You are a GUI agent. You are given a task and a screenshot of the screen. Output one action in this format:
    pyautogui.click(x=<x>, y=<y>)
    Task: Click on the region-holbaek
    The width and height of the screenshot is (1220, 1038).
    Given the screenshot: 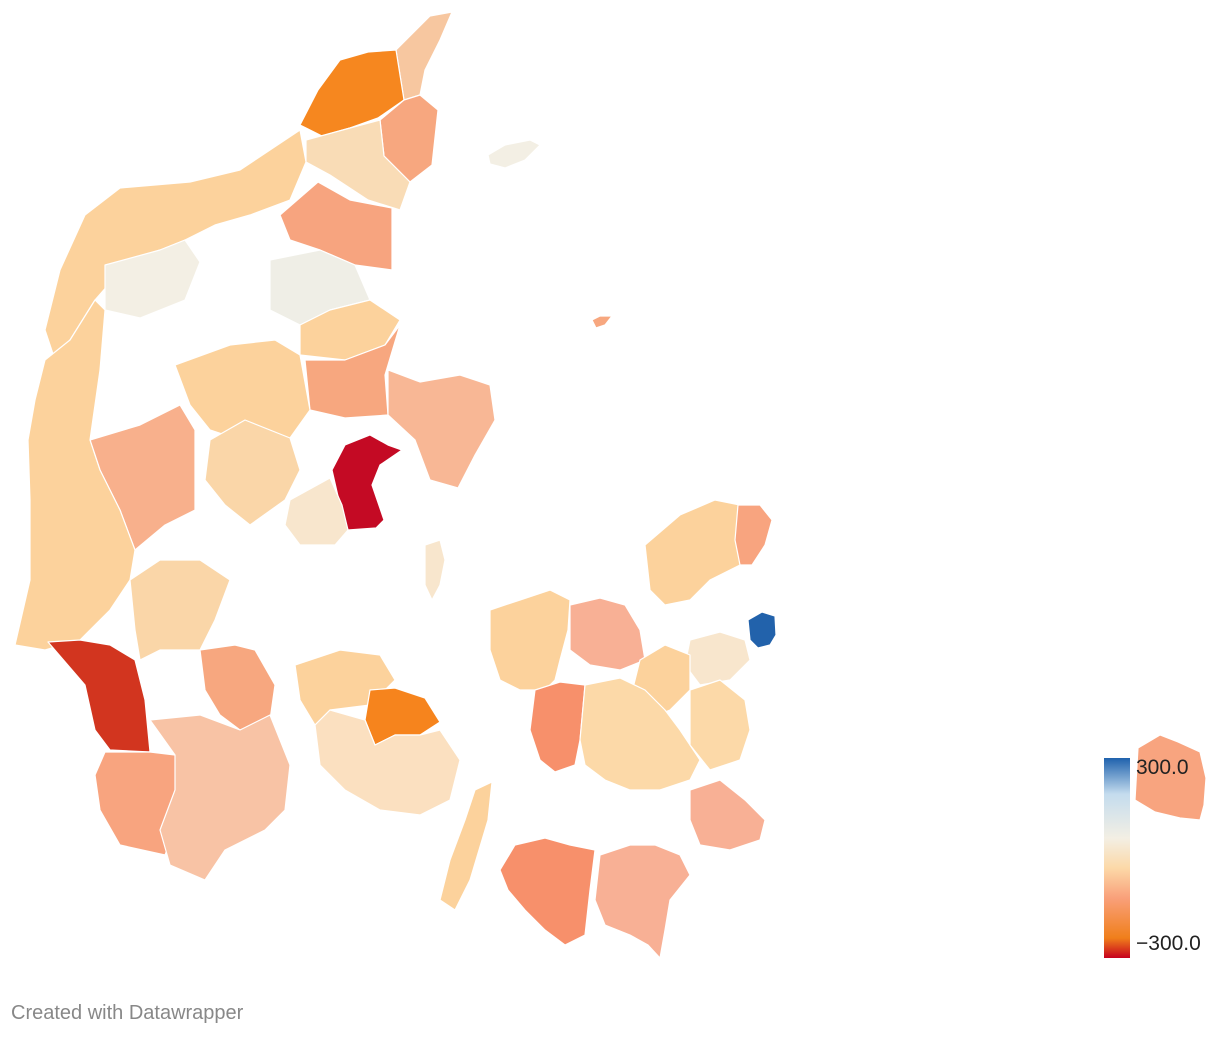 What is the action you would take?
    pyautogui.click(x=607, y=634)
    